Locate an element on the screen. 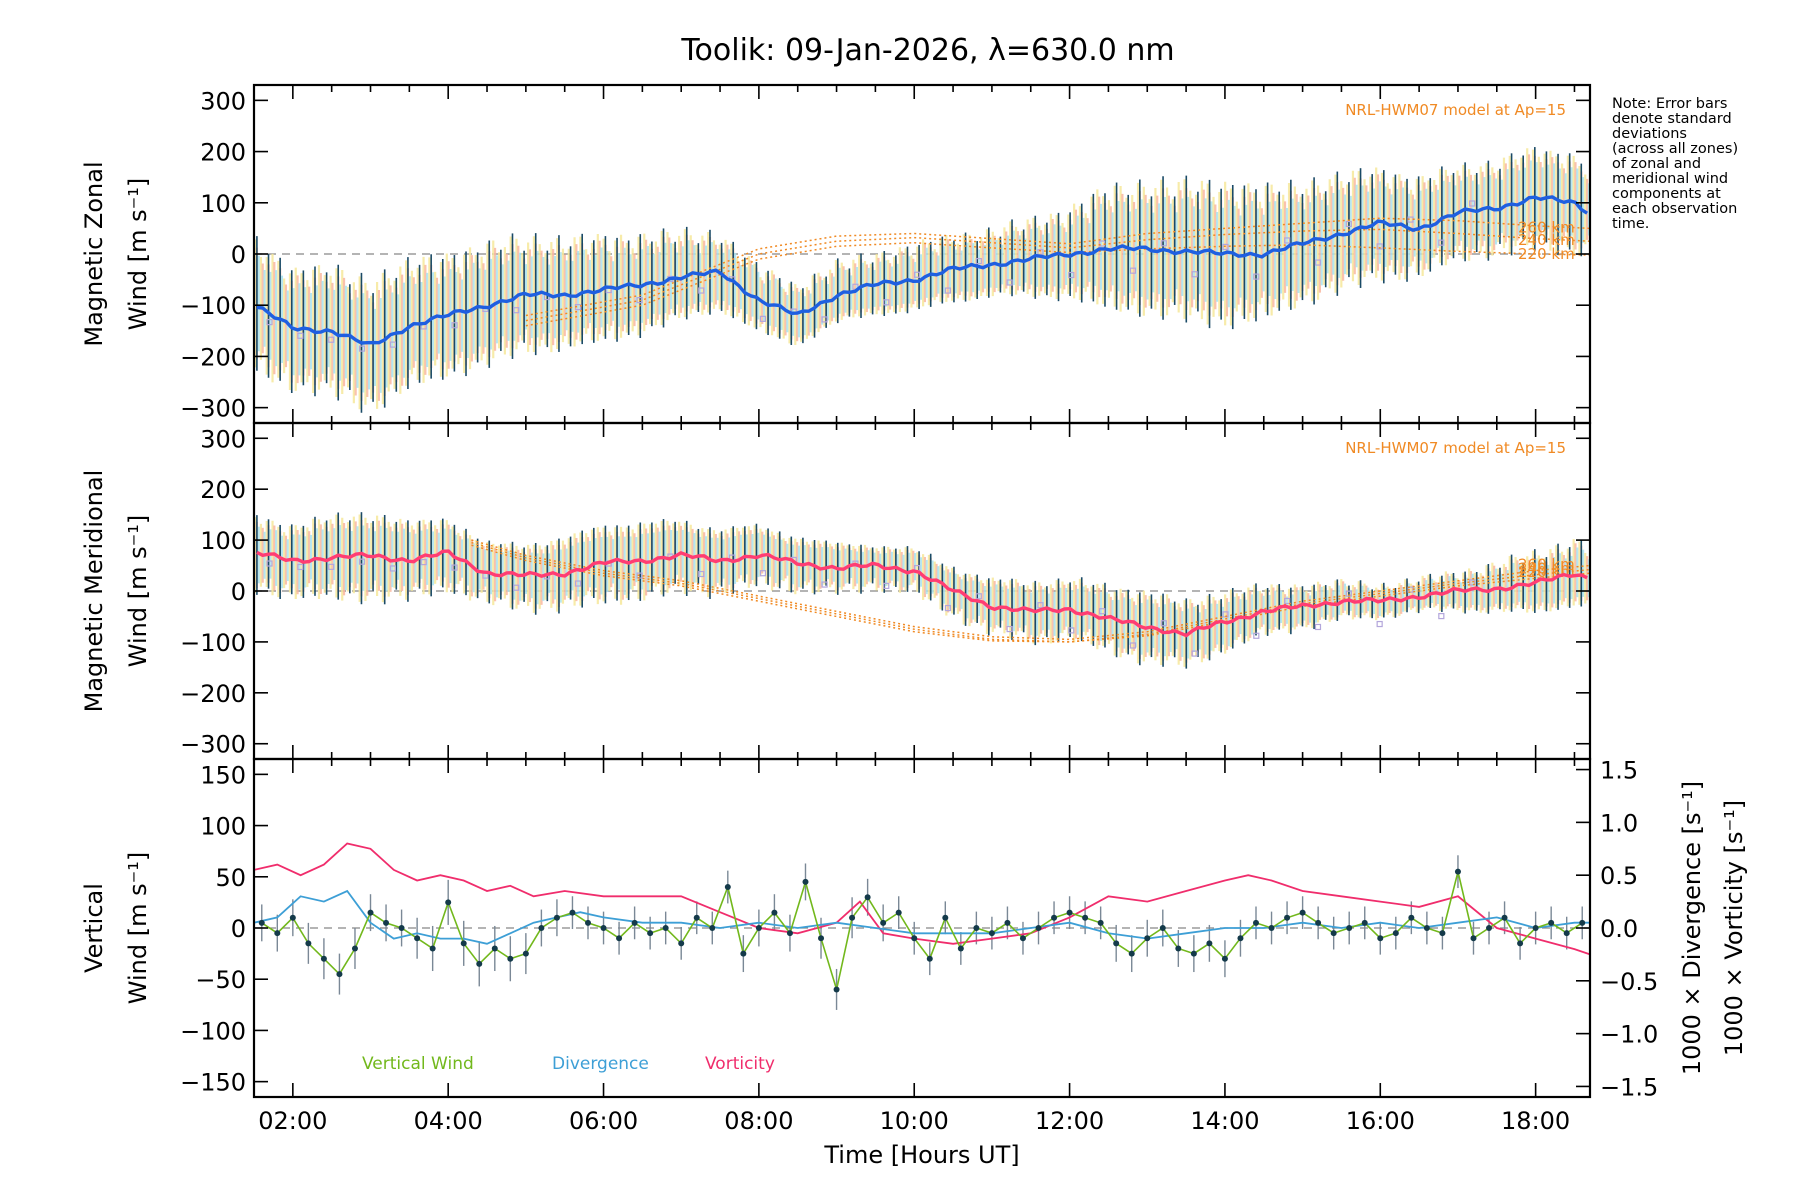 The width and height of the screenshot is (1800, 1200). outlier-markers is located at coordinates (871, 605).